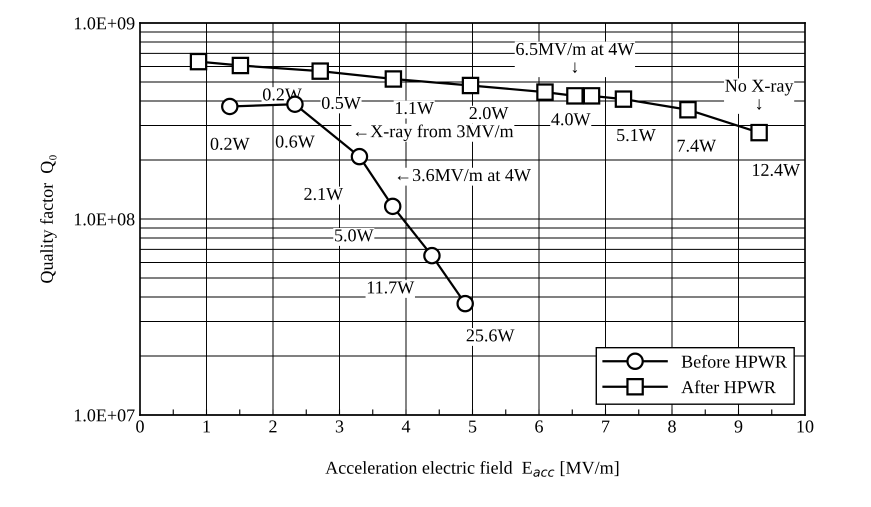 This screenshot has width=871, height=507. I want to click on y-tick-label: 1.0E+08, so click(104, 219).